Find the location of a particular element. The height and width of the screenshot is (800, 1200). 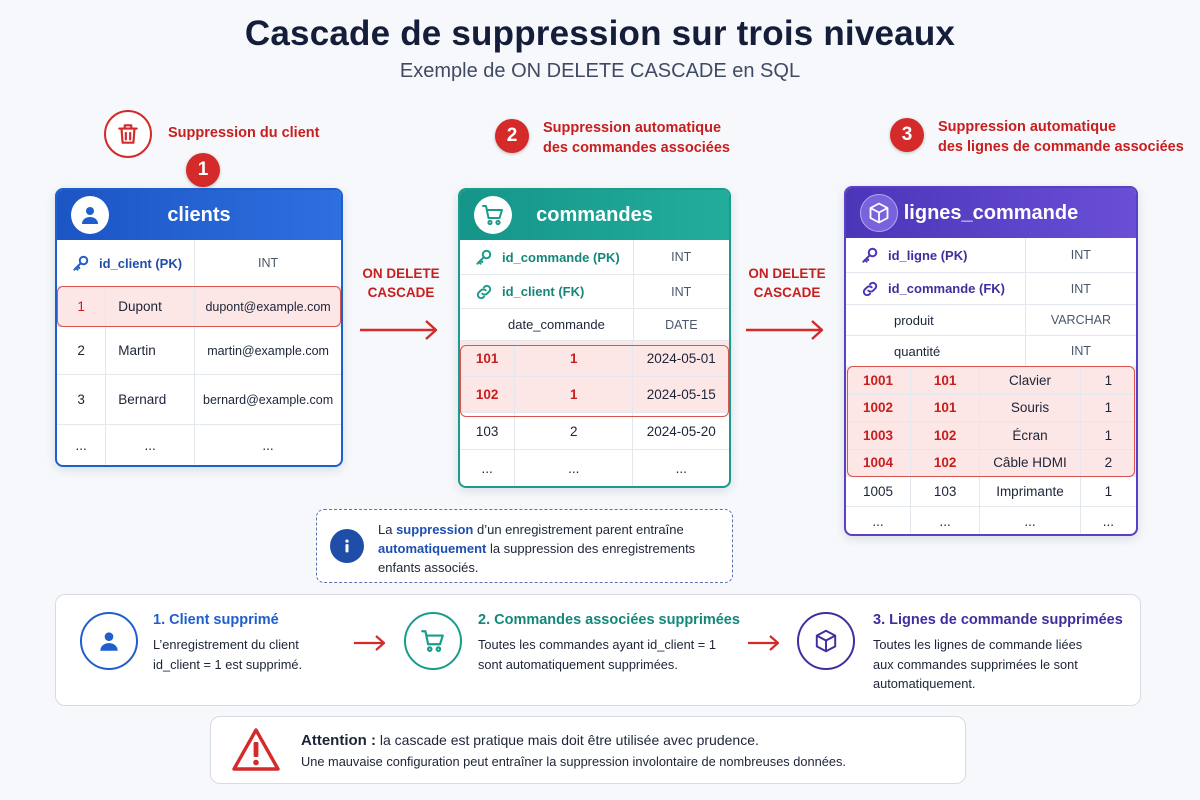

page-subtitle: Exemple de ON DELETE CASCADE en SQL is located at coordinates (600, 71).